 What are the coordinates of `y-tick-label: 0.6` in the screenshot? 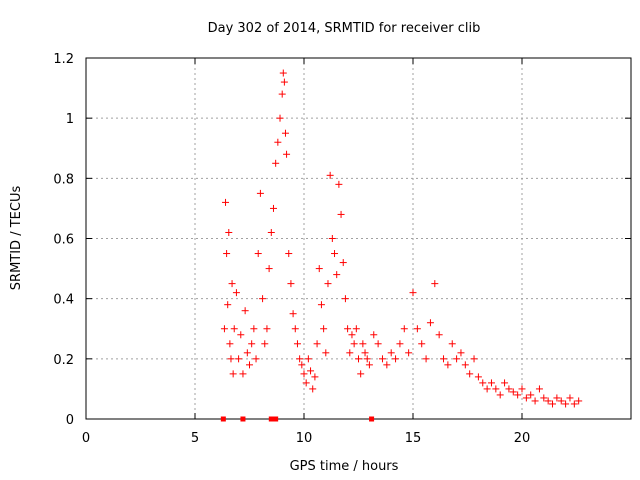 It's located at (63, 240).